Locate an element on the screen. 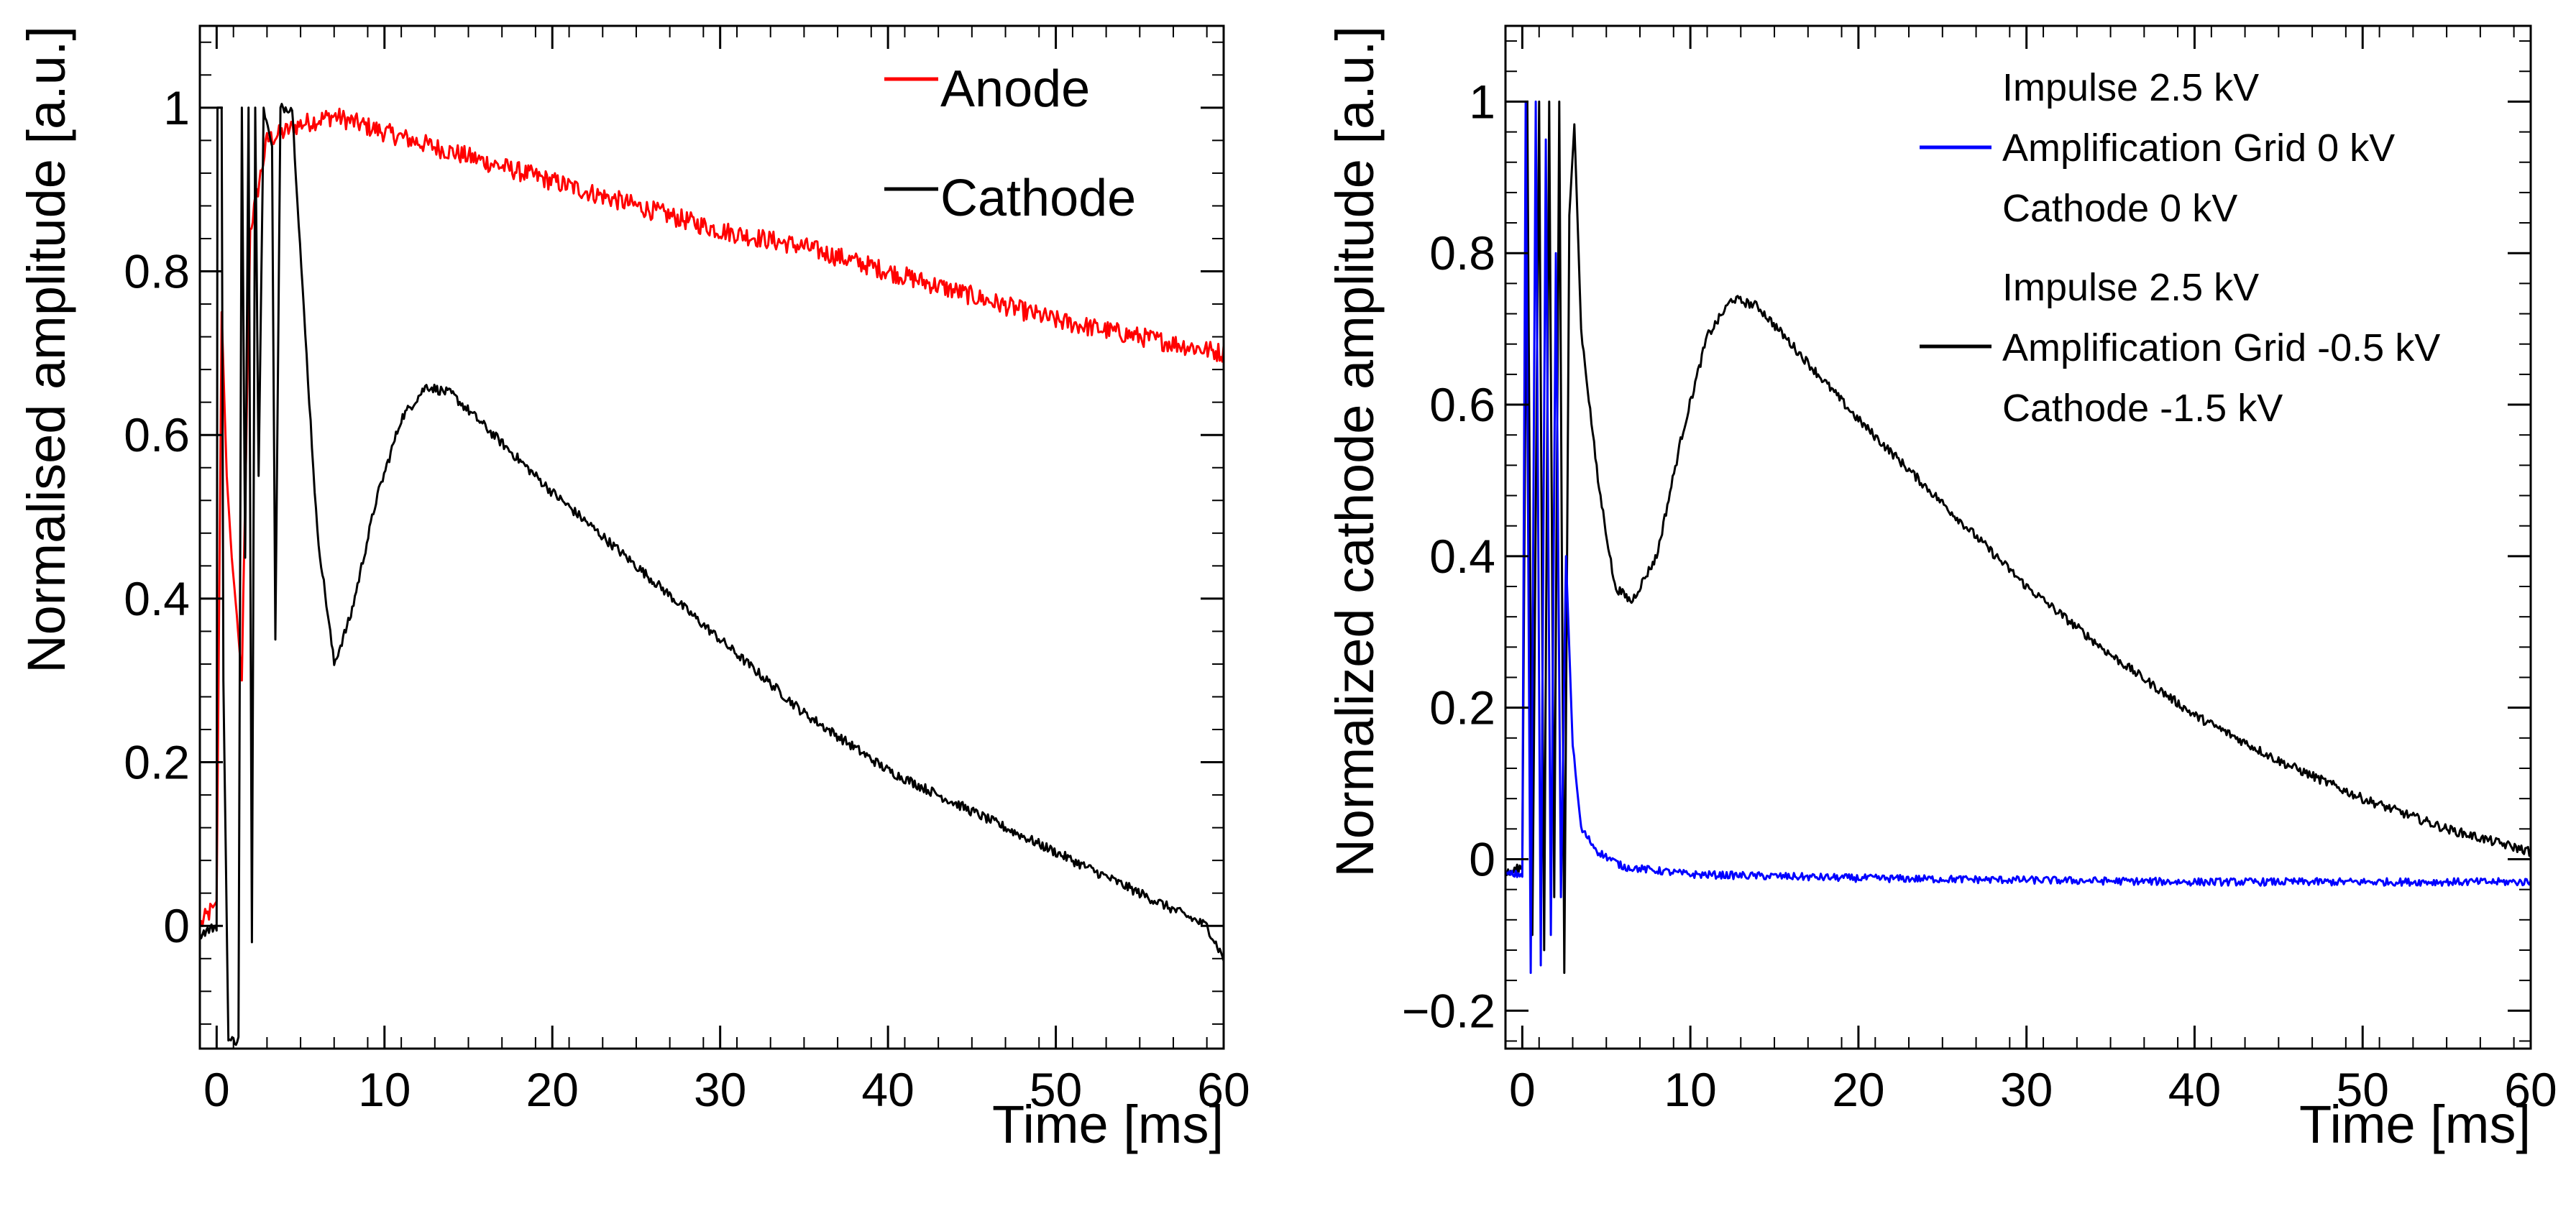  right-y-tick-label: 1 is located at coordinates (1482, 102).